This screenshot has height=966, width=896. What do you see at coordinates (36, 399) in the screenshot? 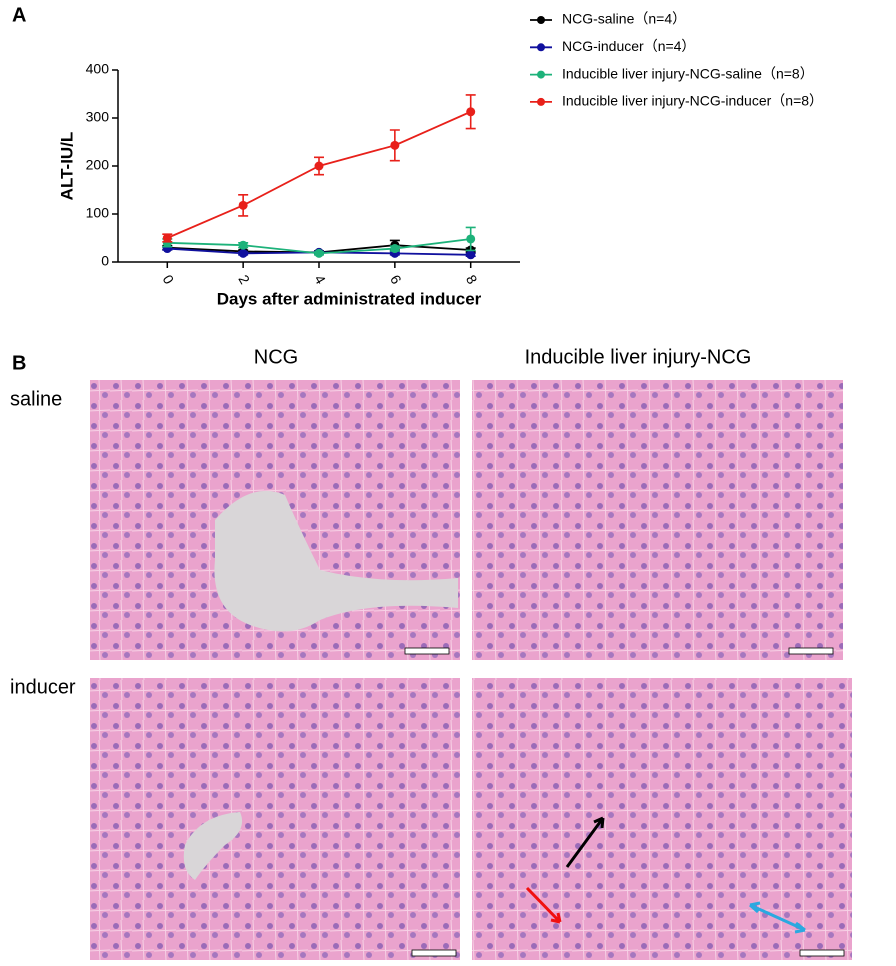
I see `row-label: saline` at bounding box center [36, 399].